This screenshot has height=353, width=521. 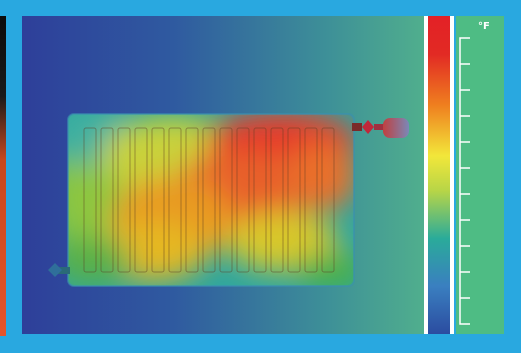 I want to click on left-edge-strip, so click(x=3, y=176).